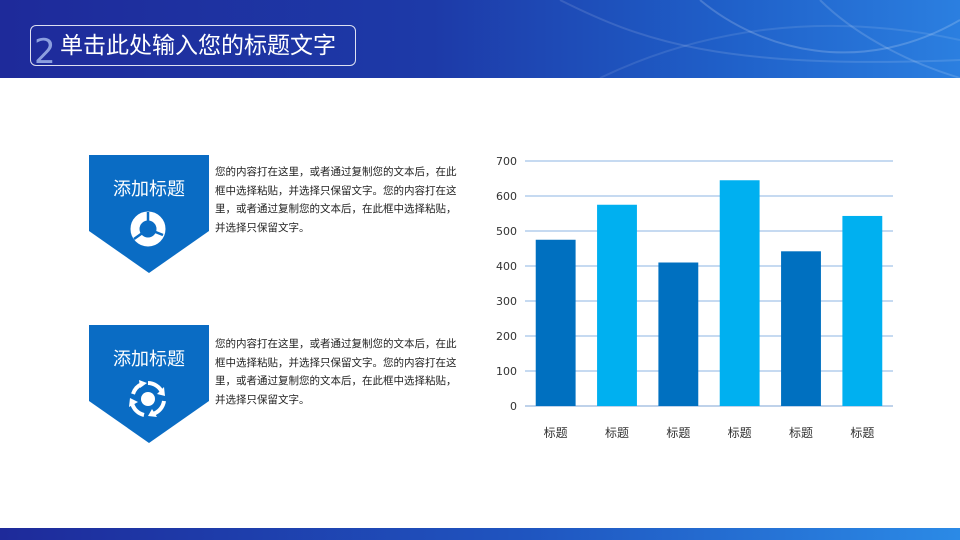  What do you see at coordinates (148, 399) in the screenshot?
I see `refresh-cycle-icon` at bounding box center [148, 399].